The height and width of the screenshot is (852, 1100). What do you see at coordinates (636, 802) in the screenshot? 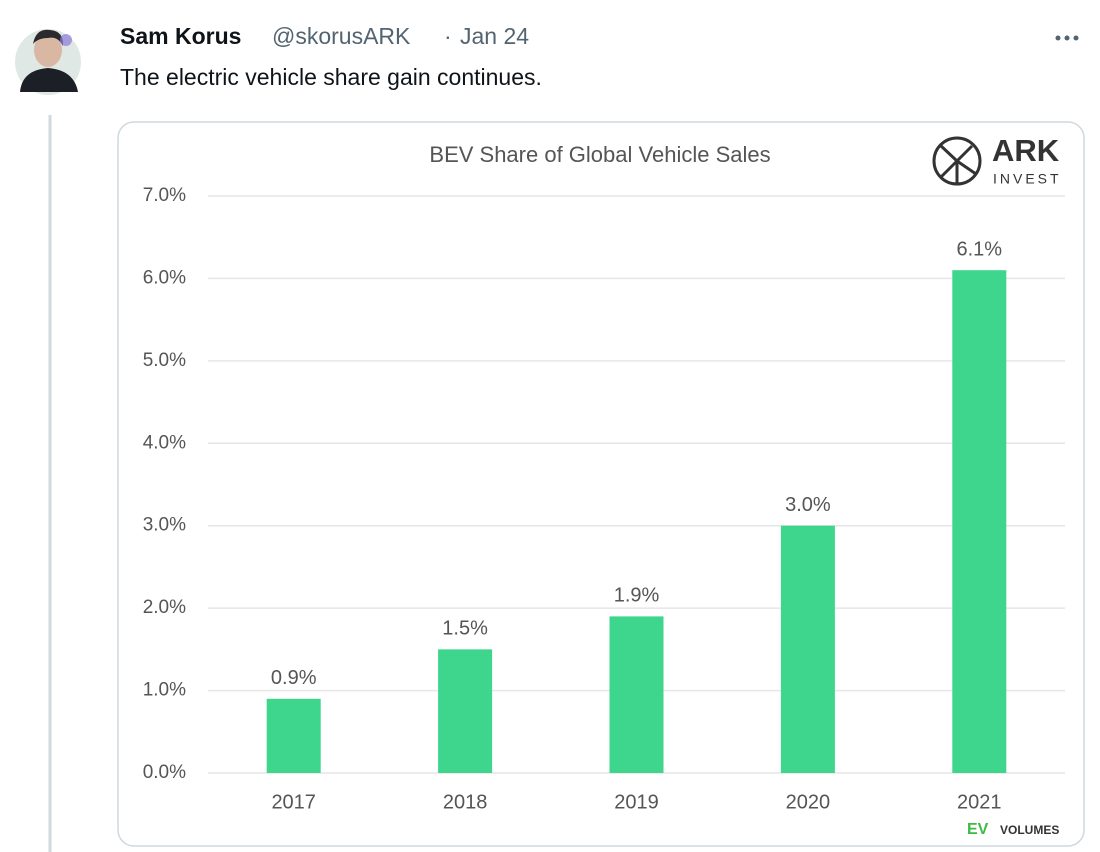
I see `x-tick-label: 2019` at bounding box center [636, 802].